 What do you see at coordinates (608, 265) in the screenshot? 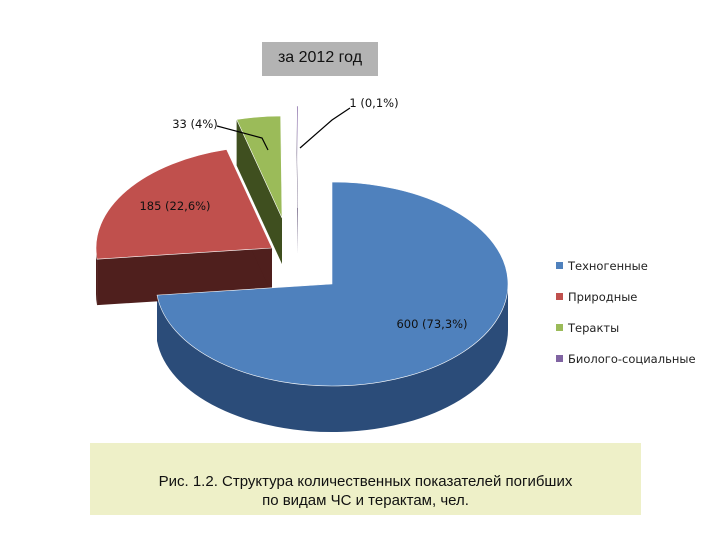
I see `legend-label: Техногенные` at bounding box center [608, 265].